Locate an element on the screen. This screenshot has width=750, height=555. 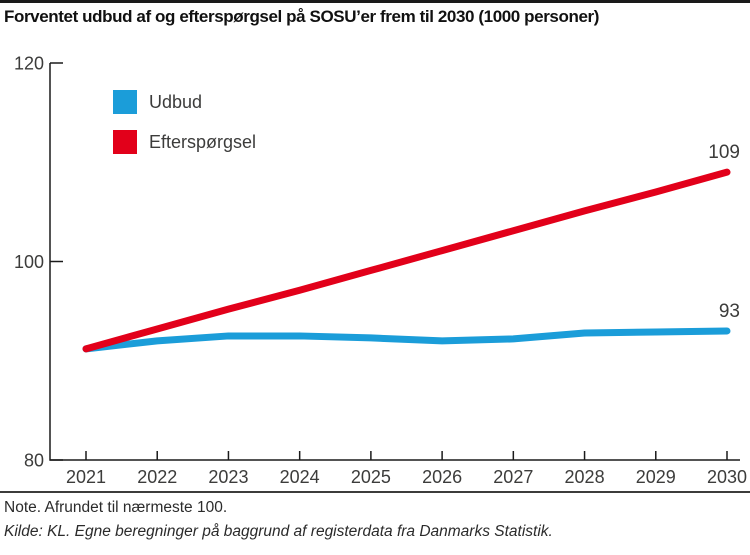
footer-divider is located at coordinates (375, 492).